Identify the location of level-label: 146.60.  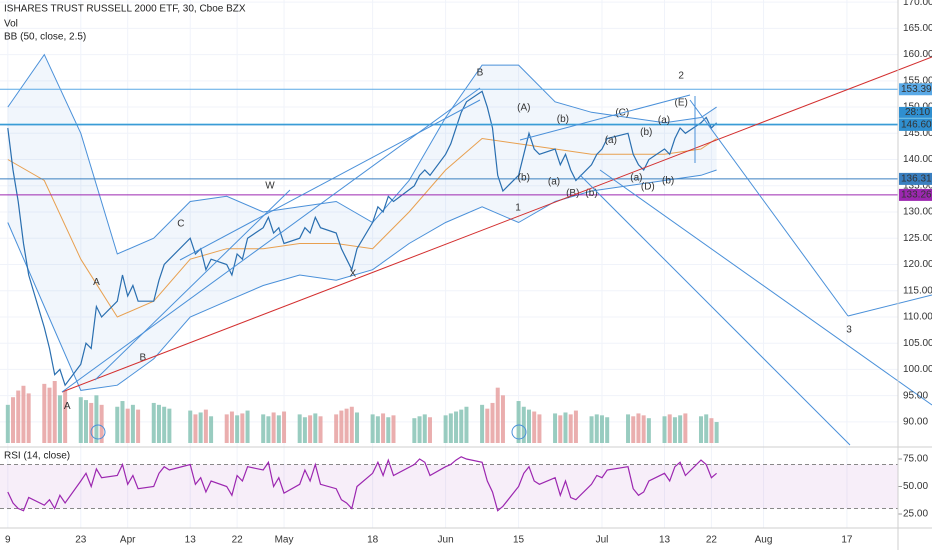
(916, 125).